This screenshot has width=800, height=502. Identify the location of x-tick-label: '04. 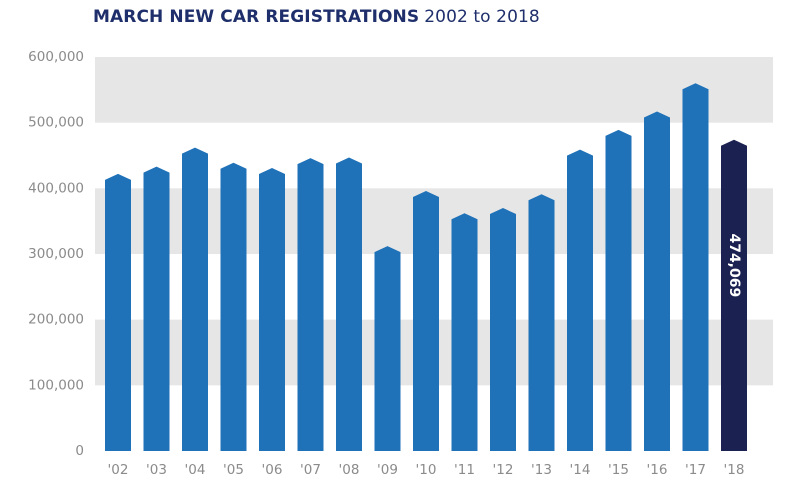
(195, 470).